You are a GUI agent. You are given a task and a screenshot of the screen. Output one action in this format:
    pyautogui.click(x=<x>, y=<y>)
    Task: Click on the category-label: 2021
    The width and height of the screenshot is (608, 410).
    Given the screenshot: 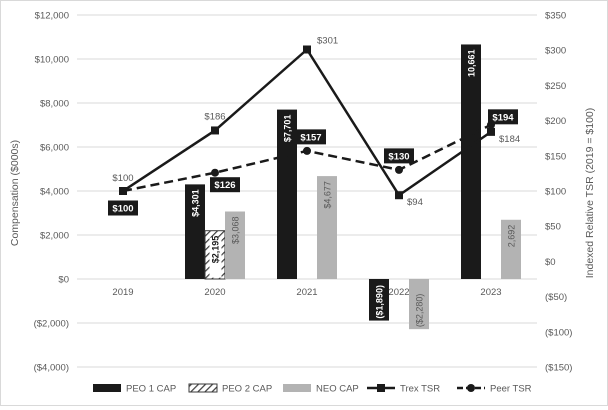 What is the action you would take?
    pyautogui.click(x=306, y=292)
    